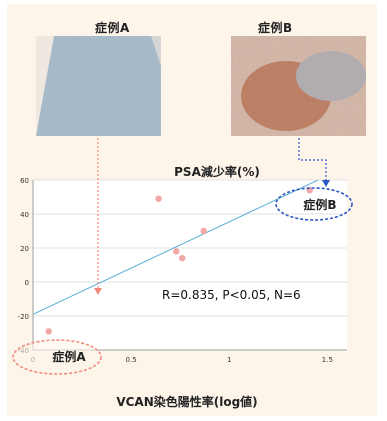 Image resolution: width=387 pixels, height=421 pixels. Describe the element at coordinates (326, 183) in the screenshot. I see `case-b-arrowhead` at that location.